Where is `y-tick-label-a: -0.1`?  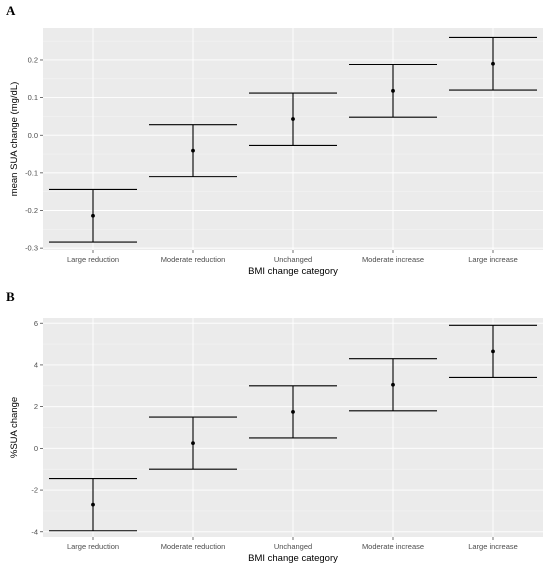
y-tick-label-a: -0.1 is located at coordinates (31, 172).